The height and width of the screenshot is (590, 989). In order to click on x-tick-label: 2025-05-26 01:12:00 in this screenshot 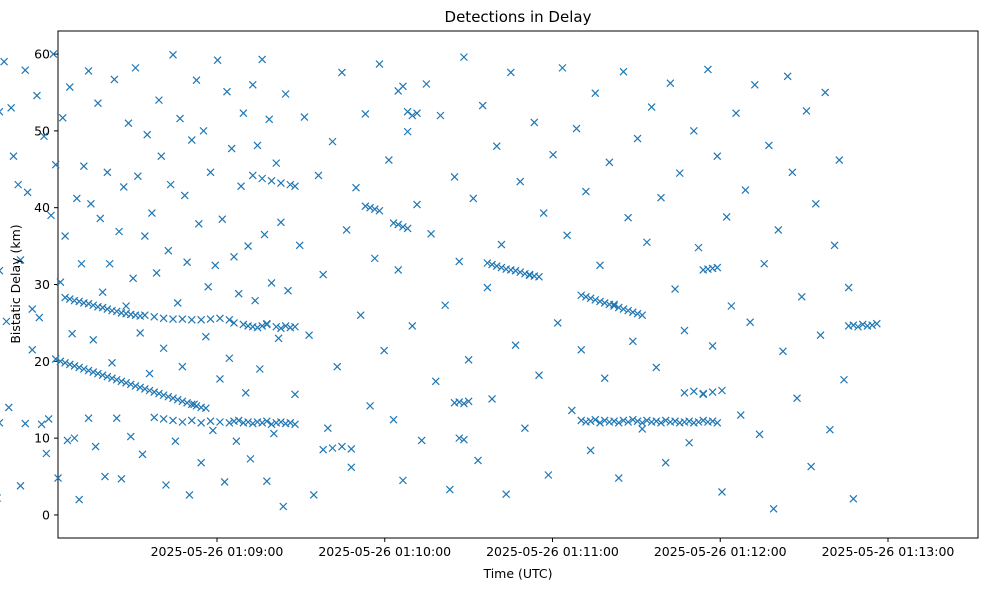, I will do `click(720, 551)`.